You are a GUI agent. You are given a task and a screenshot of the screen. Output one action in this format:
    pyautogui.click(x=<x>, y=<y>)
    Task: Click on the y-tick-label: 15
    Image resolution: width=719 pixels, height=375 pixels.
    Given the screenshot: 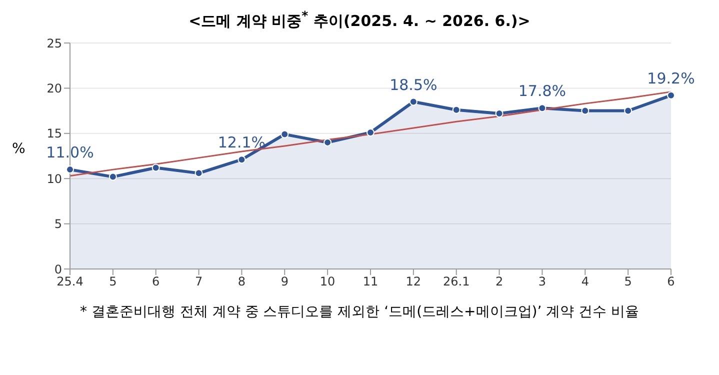 What is the action you would take?
    pyautogui.click(x=54, y=133)
    